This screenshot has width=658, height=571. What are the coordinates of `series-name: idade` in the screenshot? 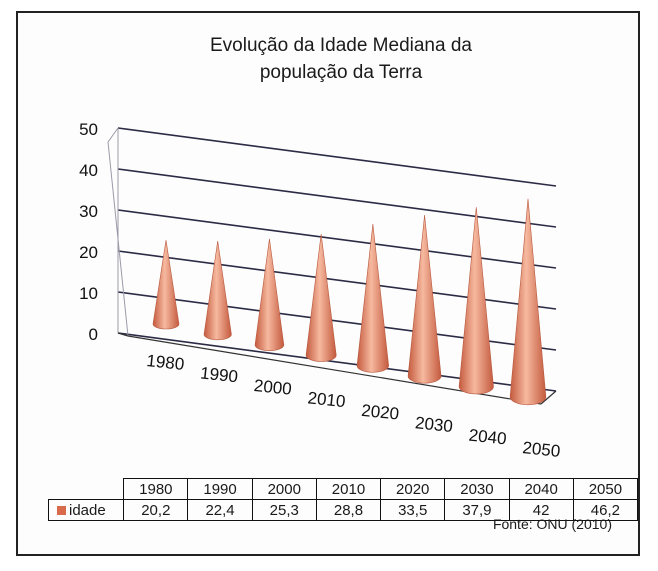 It's located at (87, 510).